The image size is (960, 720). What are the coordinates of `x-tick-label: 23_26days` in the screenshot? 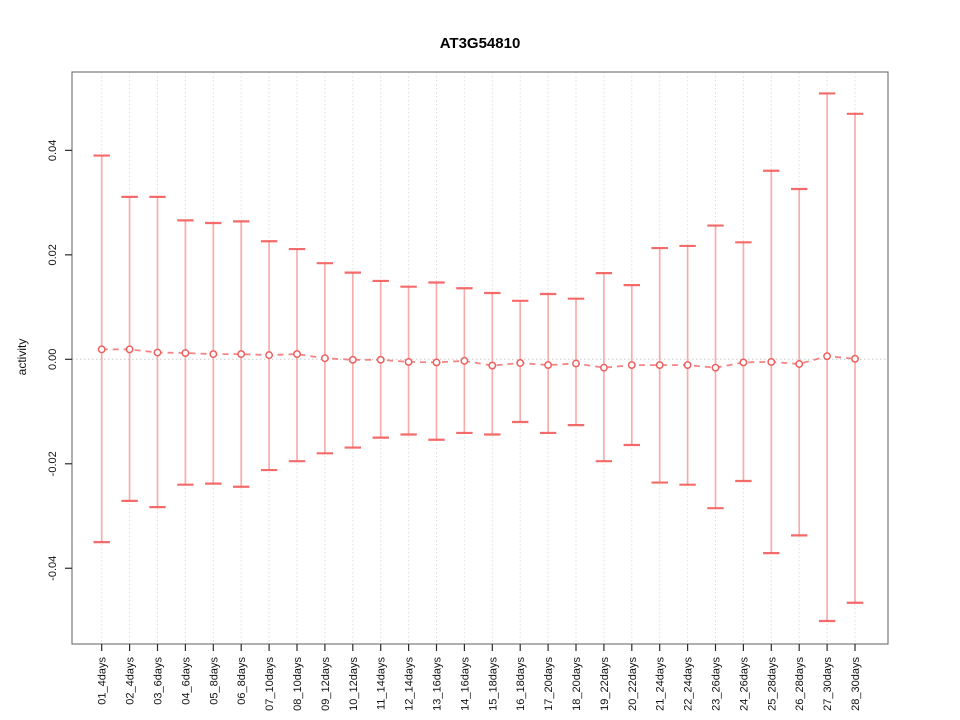 It's located at (717, 684).